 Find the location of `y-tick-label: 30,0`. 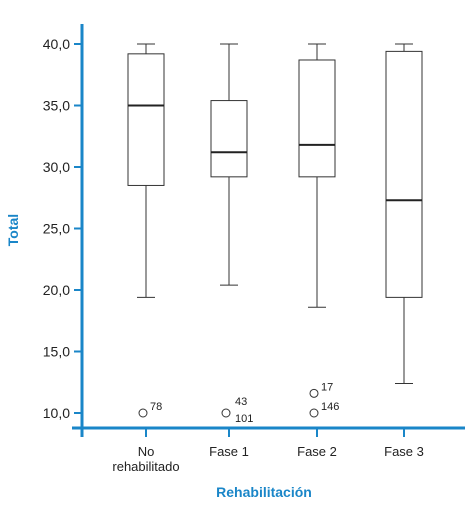

y-tick-label: 30,0 is located at coordinates (56, 167).